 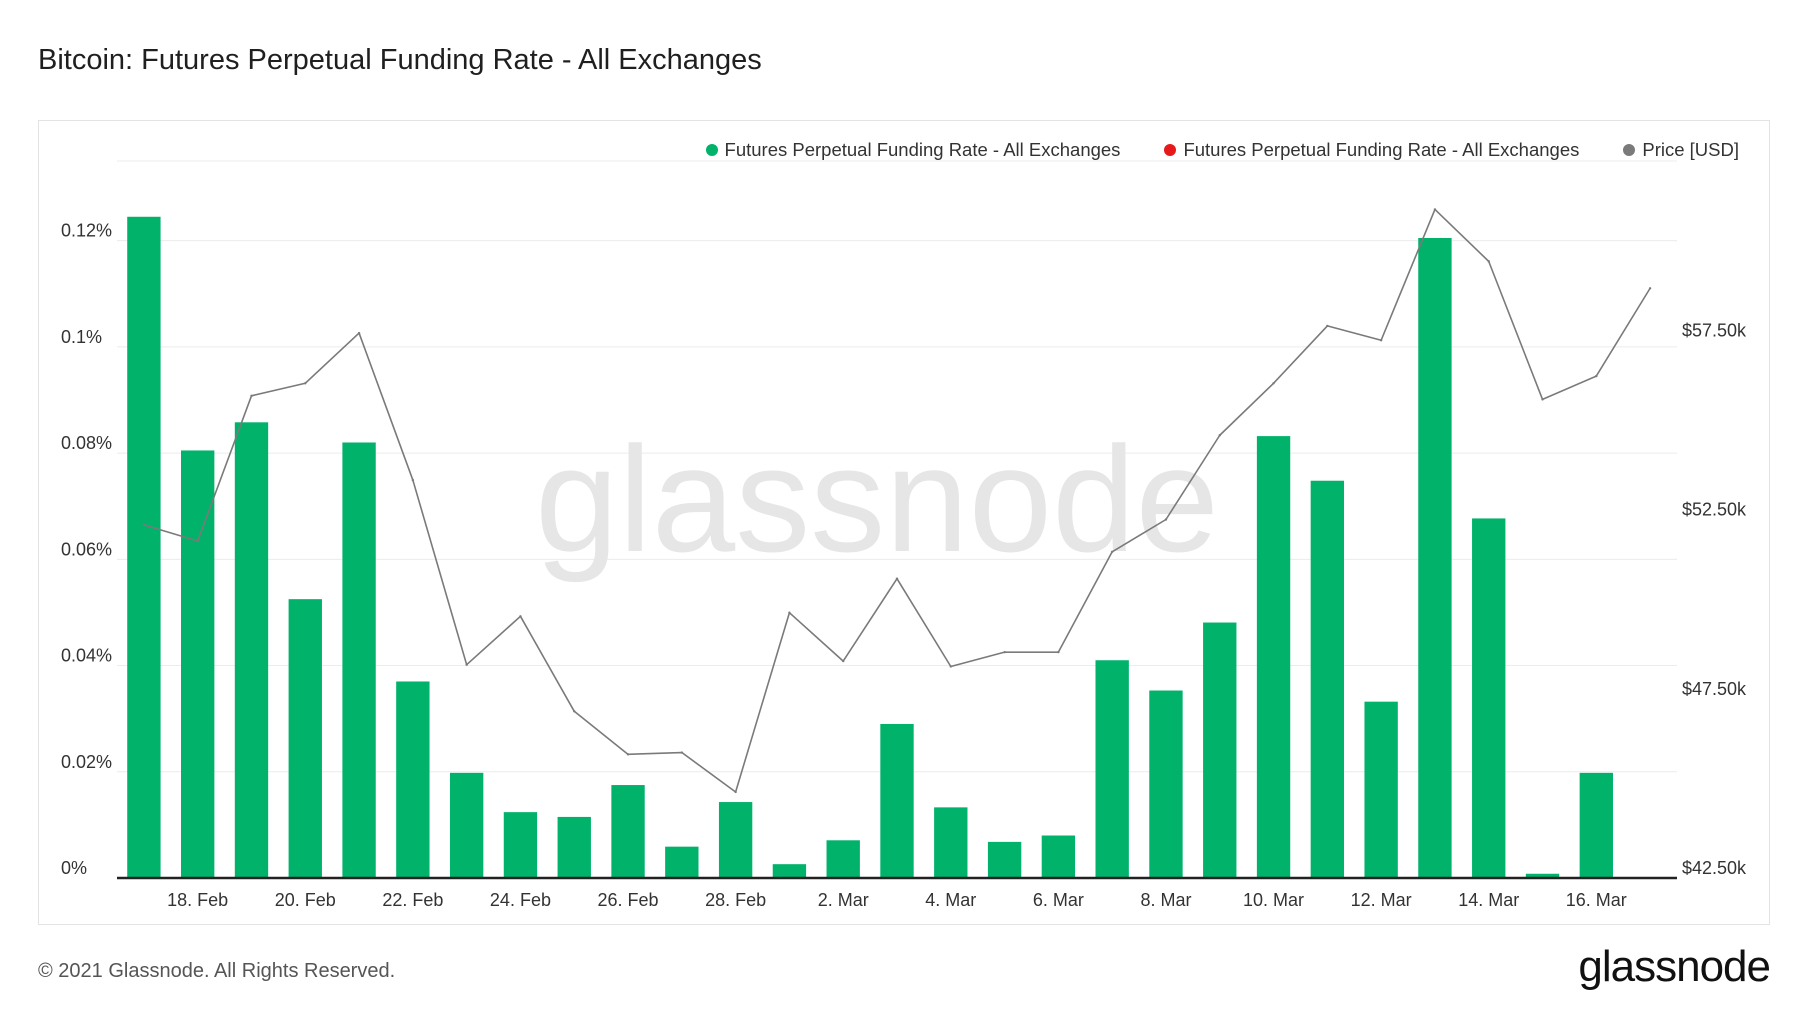 What do you see at coordinates (1596, 900) in the screenshot?
I see `x-tick-label: 16. Mar` at bounding box center [1596, 900].